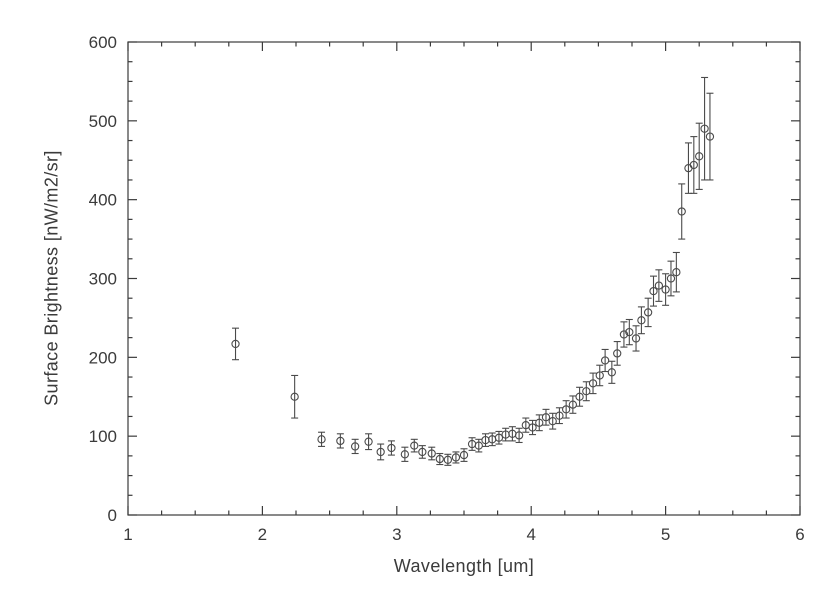 The height and width of the screenshot is (600, 840). What do you see at coordinates (103, 357) in the screenshot?
I see `y-tick-label: 200` at bounding box center [103, 357].